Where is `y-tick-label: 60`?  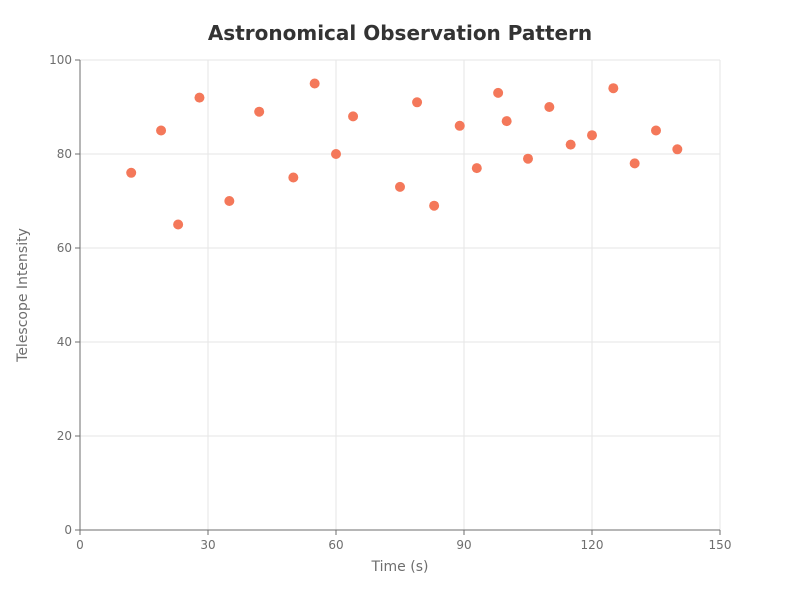 y-tick-label: 60 is located at coordinates (64, 248).